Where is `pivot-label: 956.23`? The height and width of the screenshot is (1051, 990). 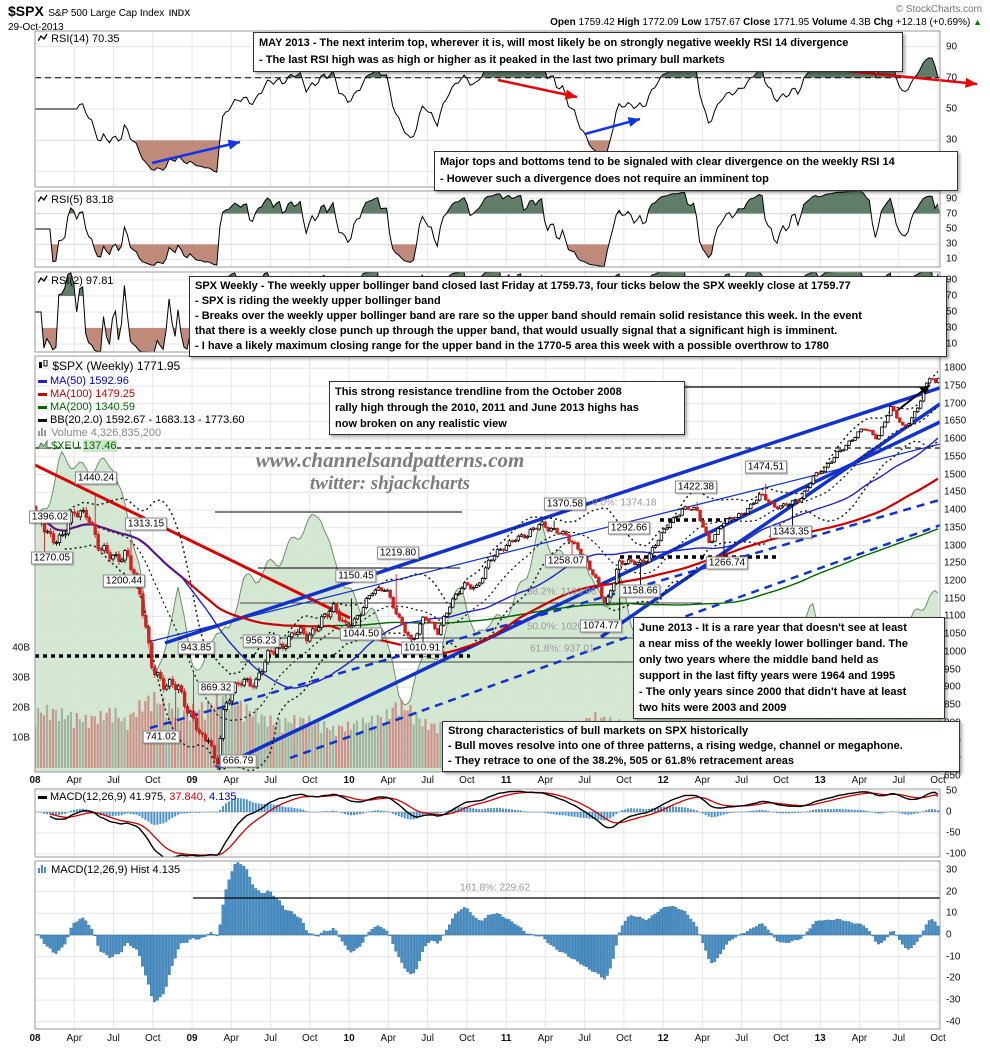
pivot-label: 956.23 is located at coordinates (261, 641).